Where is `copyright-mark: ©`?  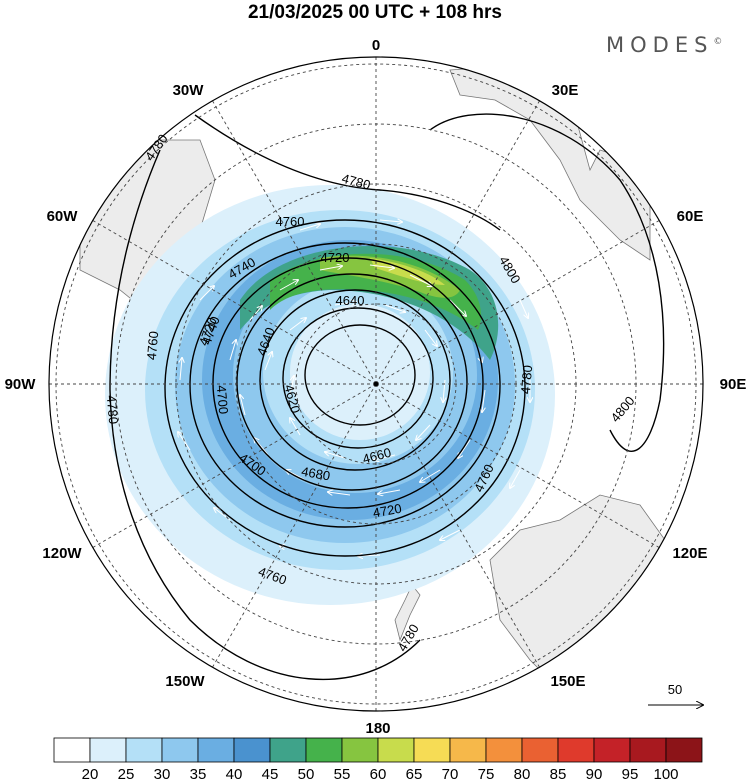 copyright-mark: © is located at coordinates (718, 42).